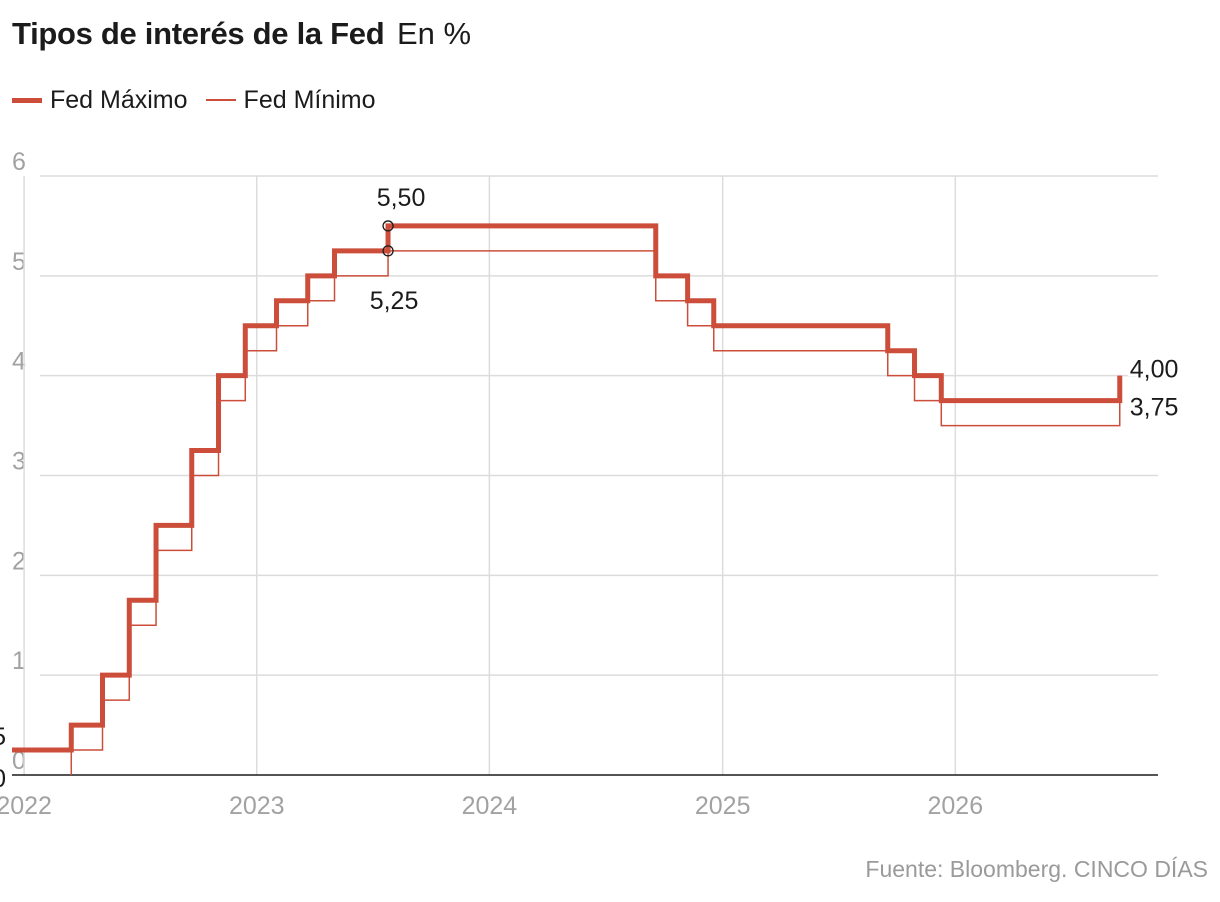  Describe the element at coordinates (203, 100) in the screenshot. I see `legend: Fed Máximo Fed Mínimo` at that location.